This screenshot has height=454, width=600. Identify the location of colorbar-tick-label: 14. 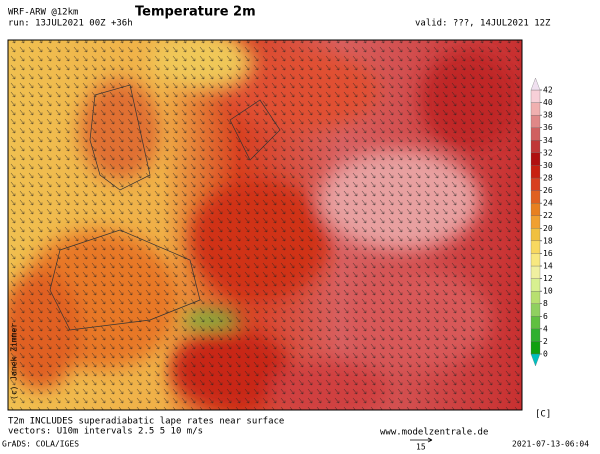
(548, 266).